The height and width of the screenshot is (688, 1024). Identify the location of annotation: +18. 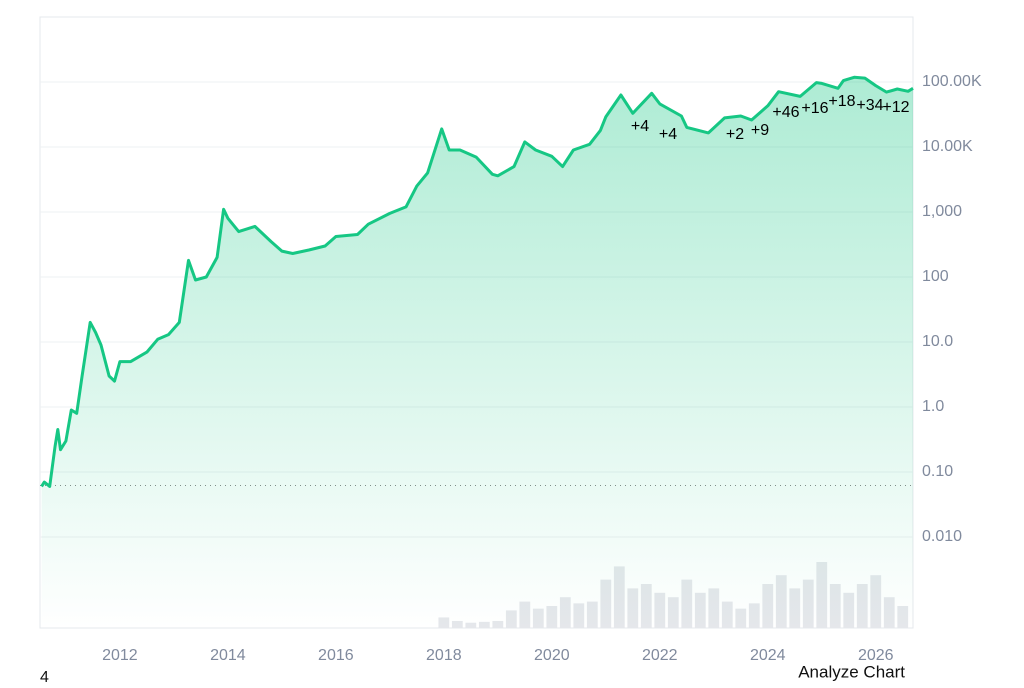
(841, 101).